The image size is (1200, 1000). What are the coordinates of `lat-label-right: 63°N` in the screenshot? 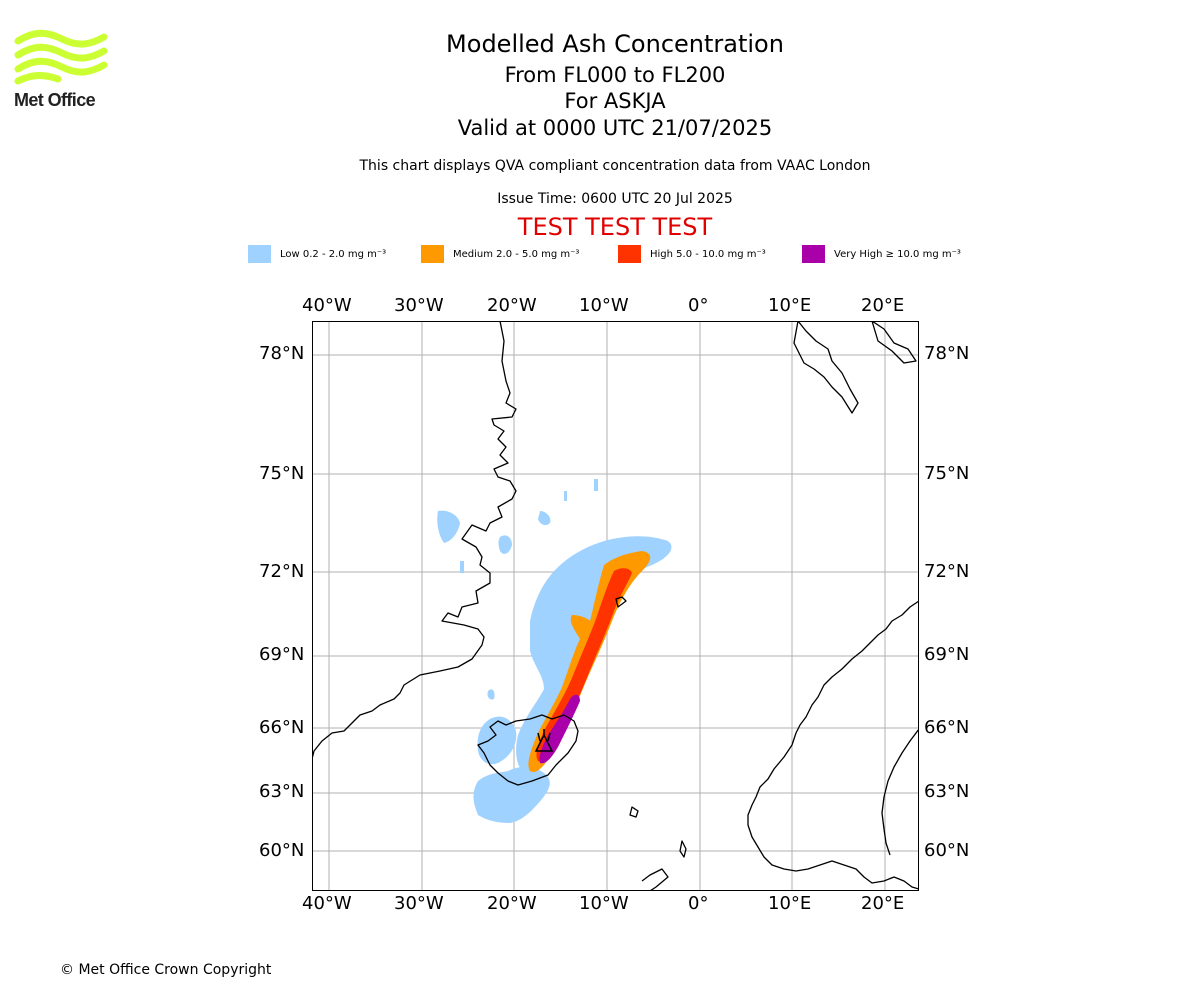 It's located at (947, 791).